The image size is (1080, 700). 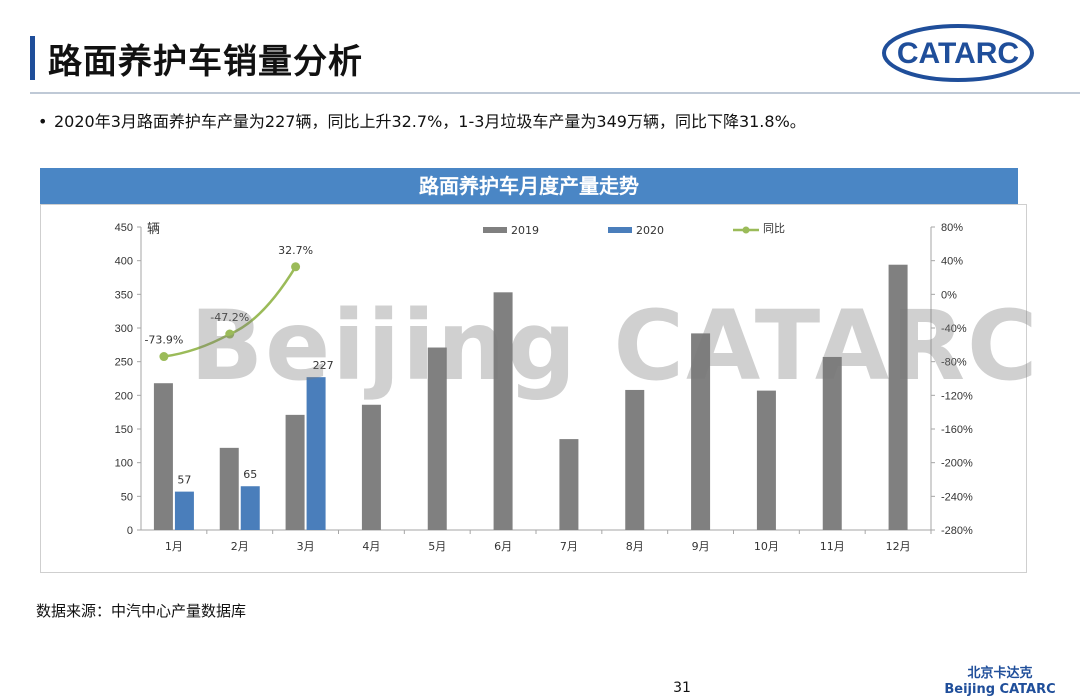 I want to click on legend-label: 2020, so click(x=650, y=230).